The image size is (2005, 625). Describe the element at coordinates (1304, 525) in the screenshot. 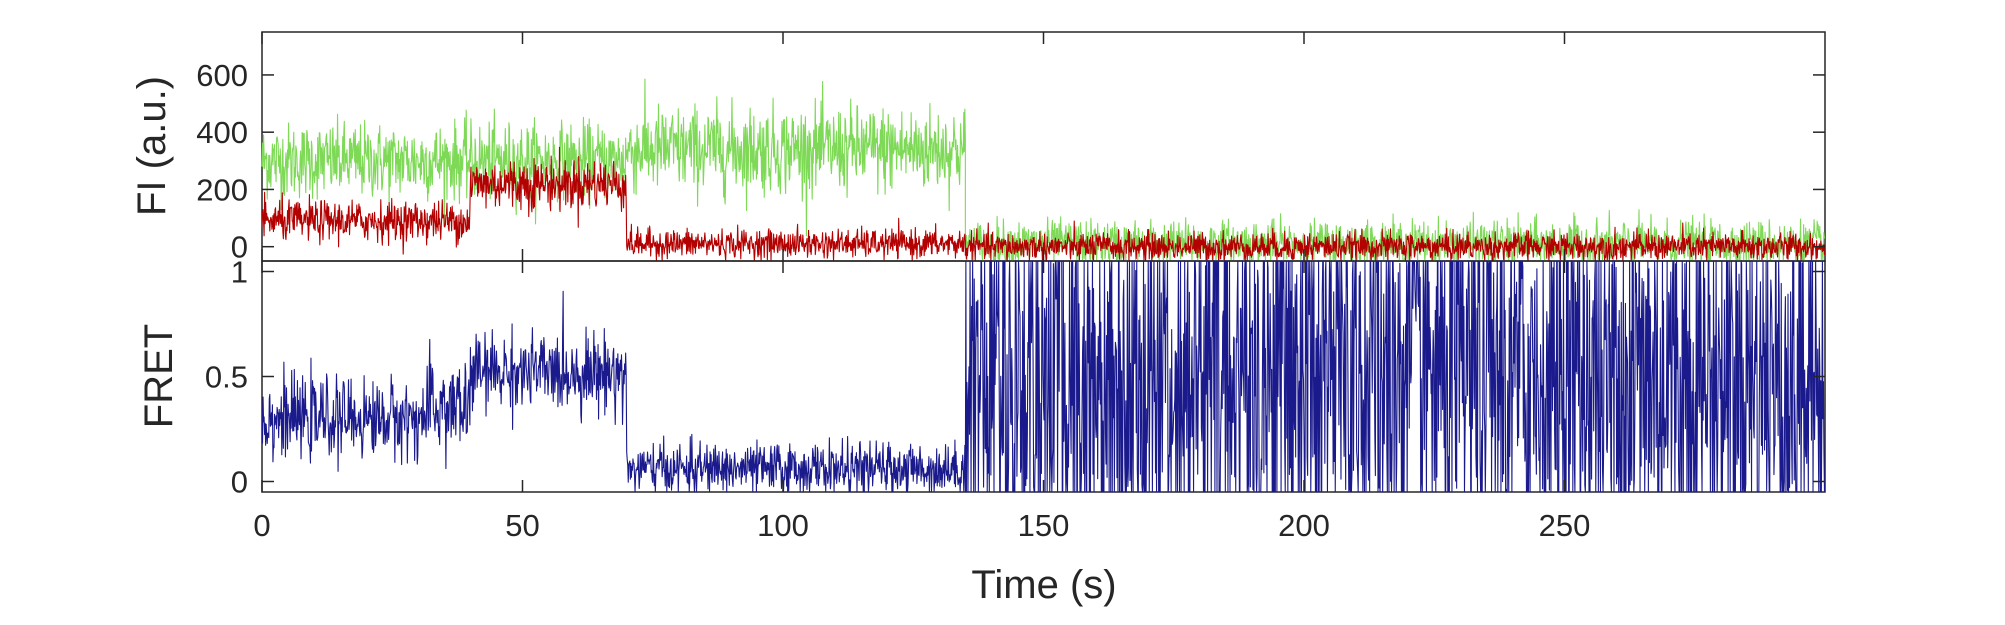

I see `x-tick-label: 200` at that location.